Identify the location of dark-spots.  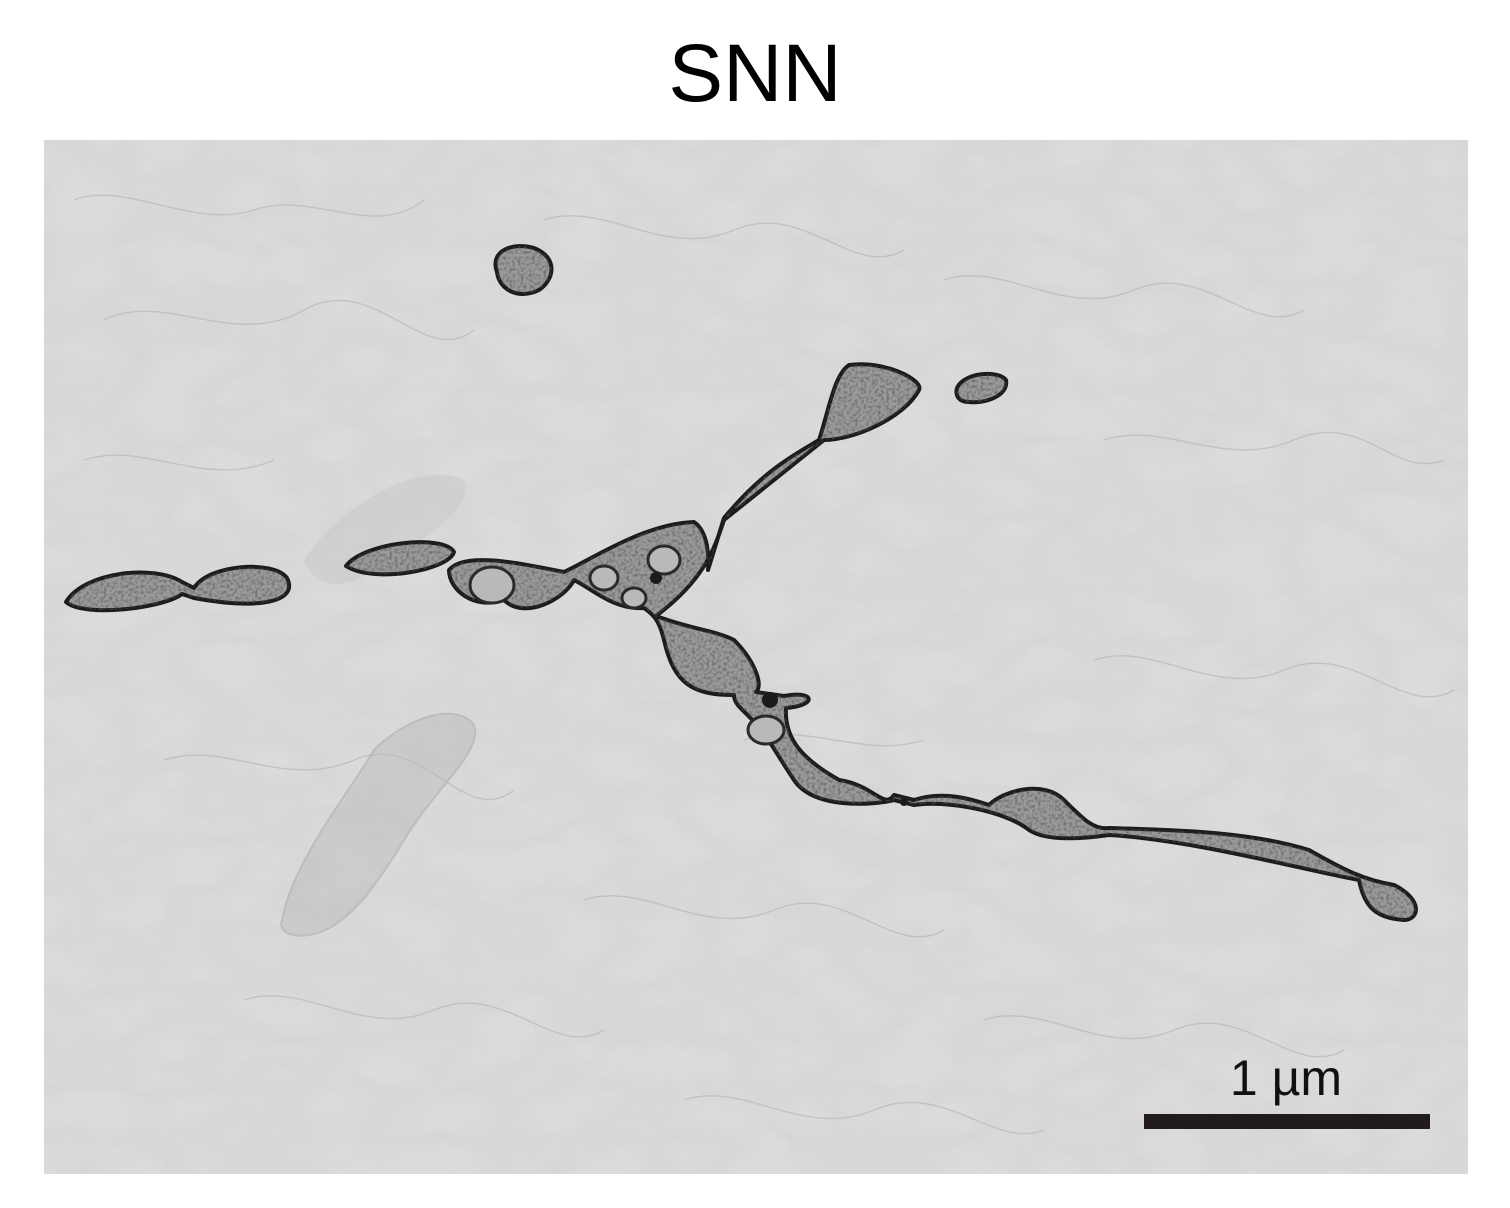
(779, 689).